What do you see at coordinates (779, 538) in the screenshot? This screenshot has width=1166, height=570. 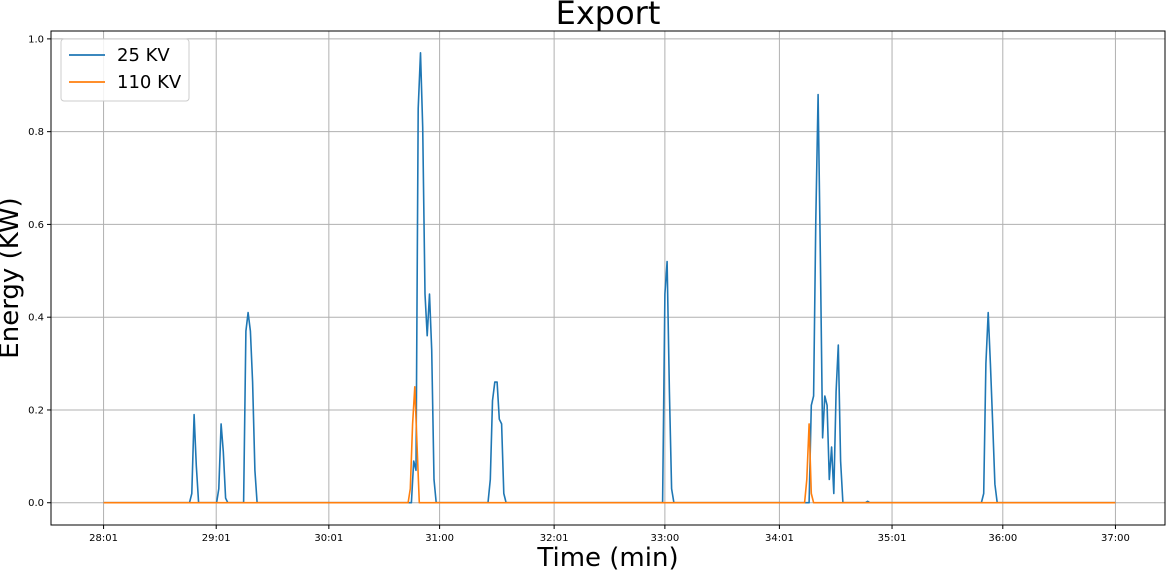 I see `x-tick-label: 34:01` at bounding box center [779, 538].